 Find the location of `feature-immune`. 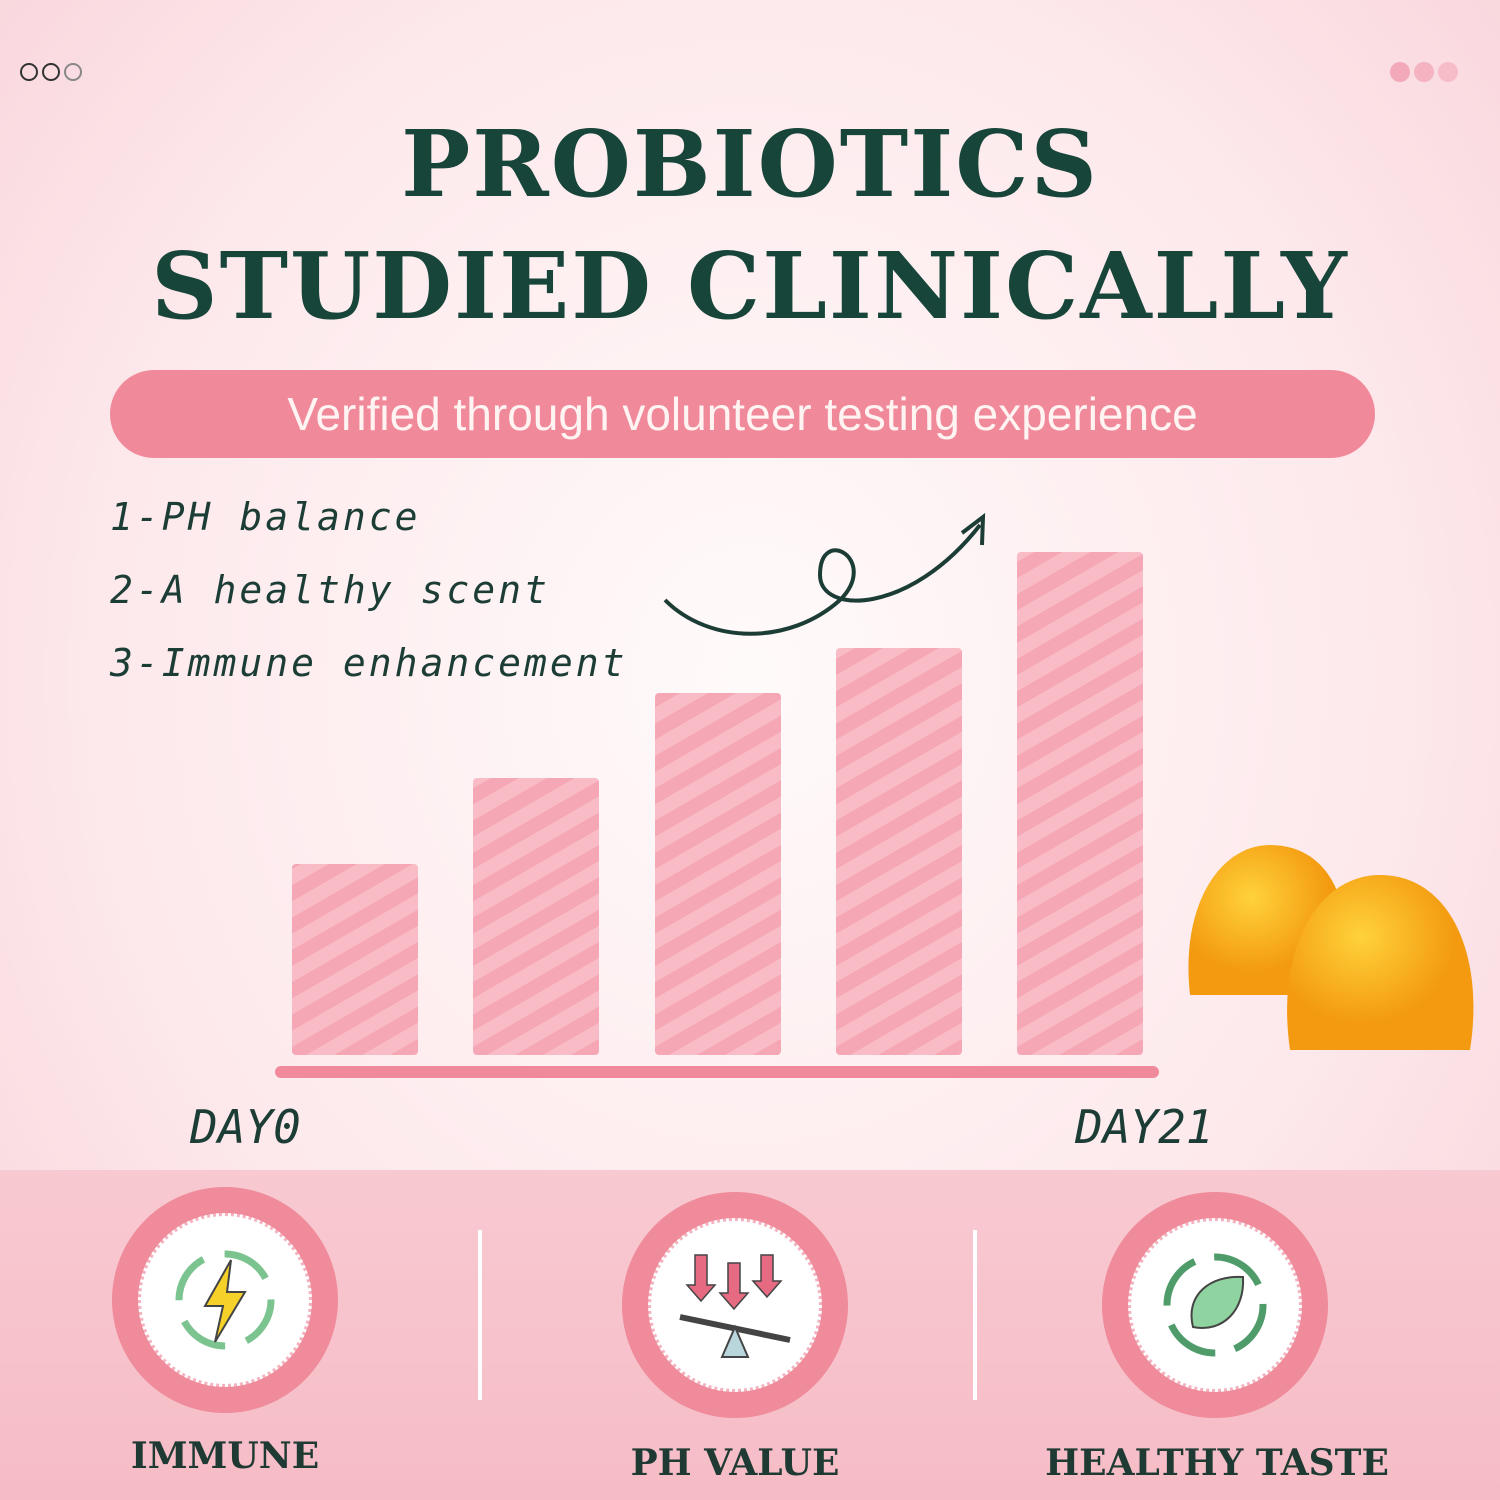

feature-immune is located at coordinates (225, 1300).